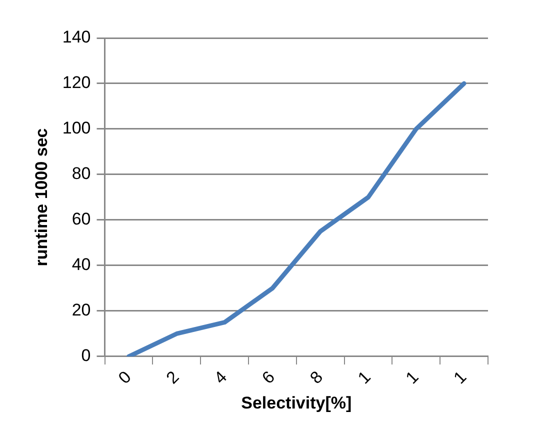  Describe the element at coordinates (76, 82) in the screenshot. I see `y-tick-label: 120` at that location.